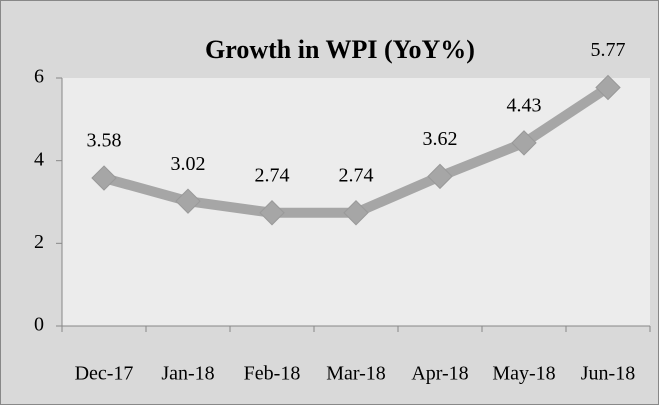 The height and width of the screenshot is (405, 659). Describe the element at coordinates (187, 374) in the screenshot. I see `x-tick-label: Jan-18` at that location.